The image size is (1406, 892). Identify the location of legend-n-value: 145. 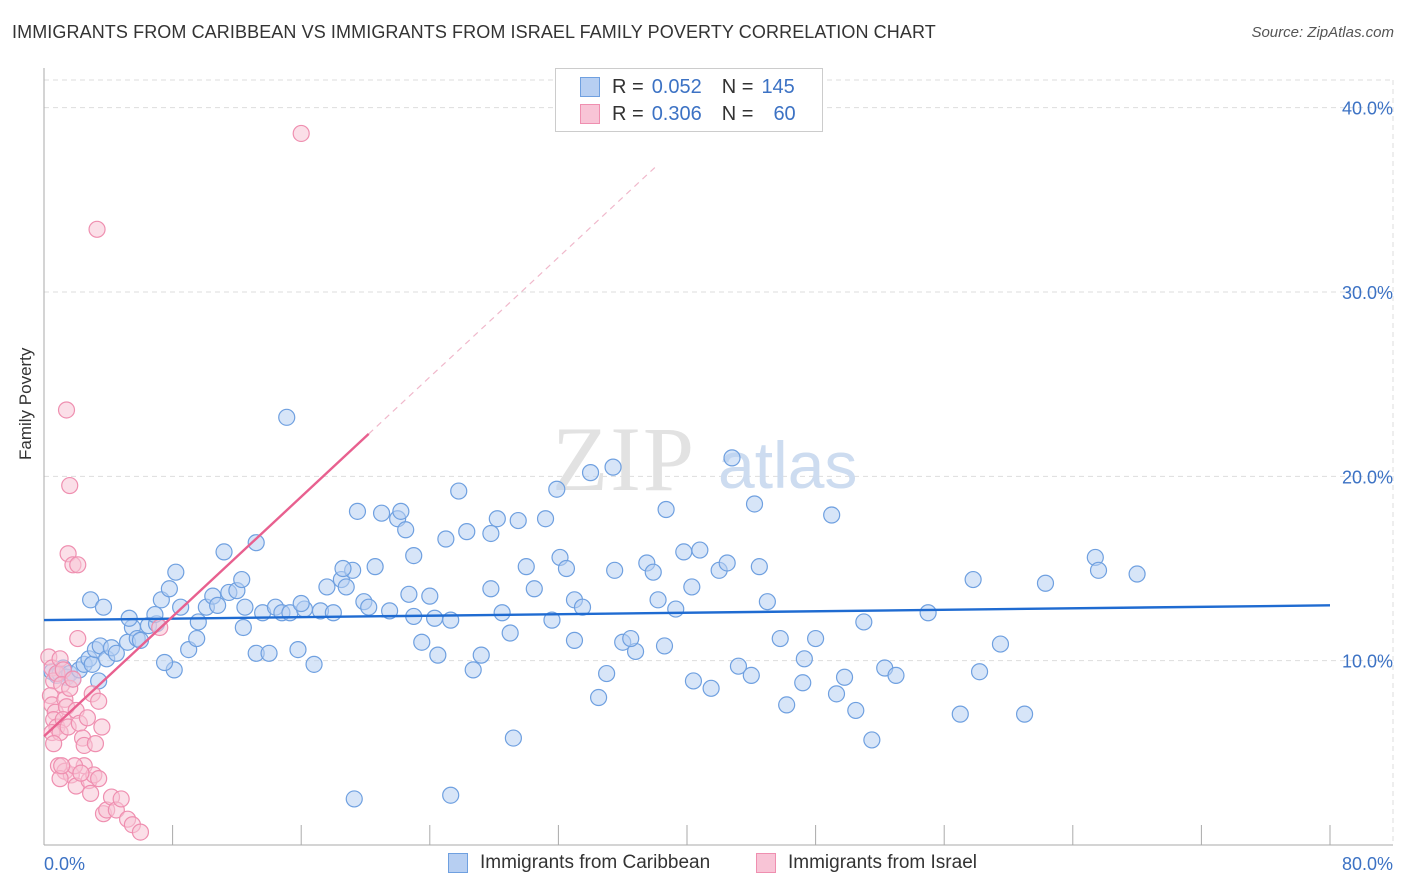
(778, 86).